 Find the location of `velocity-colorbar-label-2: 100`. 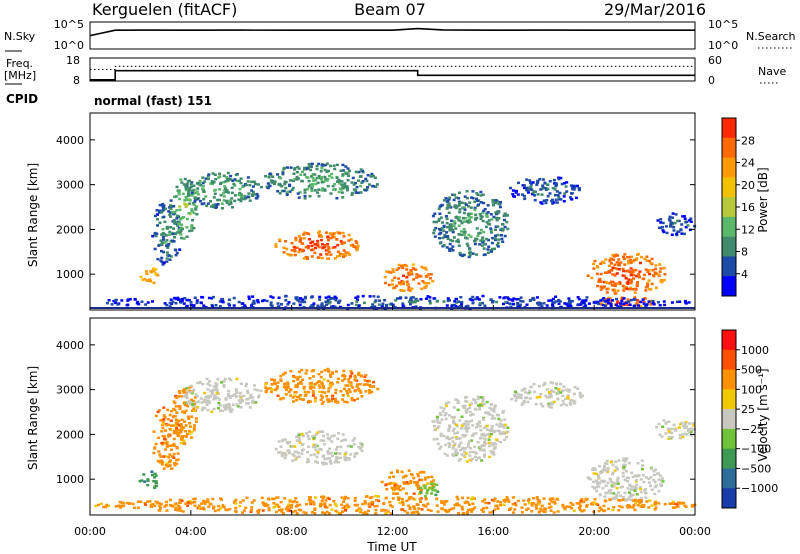

velocity-colorbar-label-2: 100 is located at coordinates (751, 389).